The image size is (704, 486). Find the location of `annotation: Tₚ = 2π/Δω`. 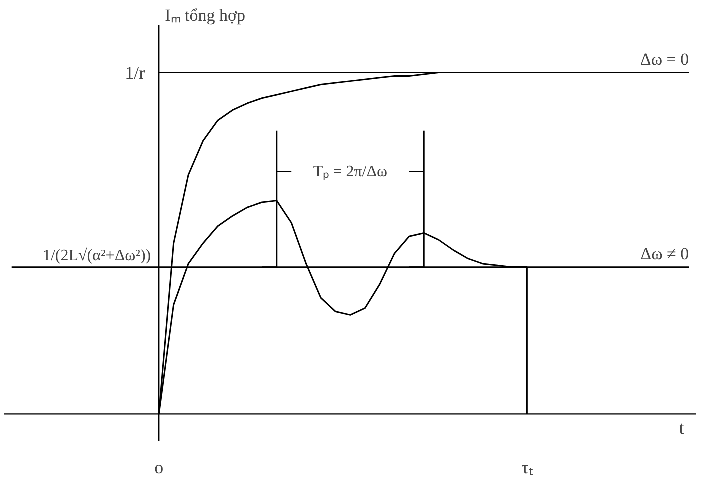

annotation: Tₚ = 2π/Δω is located at coordinates (350, 171).